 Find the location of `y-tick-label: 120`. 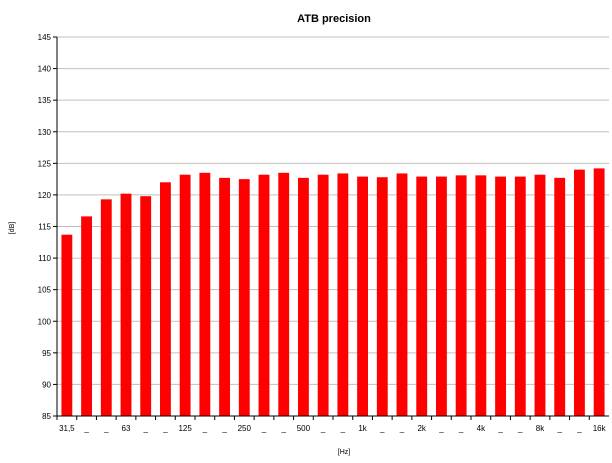

y-tick-label: 120 is located at coordinates (45, 195).